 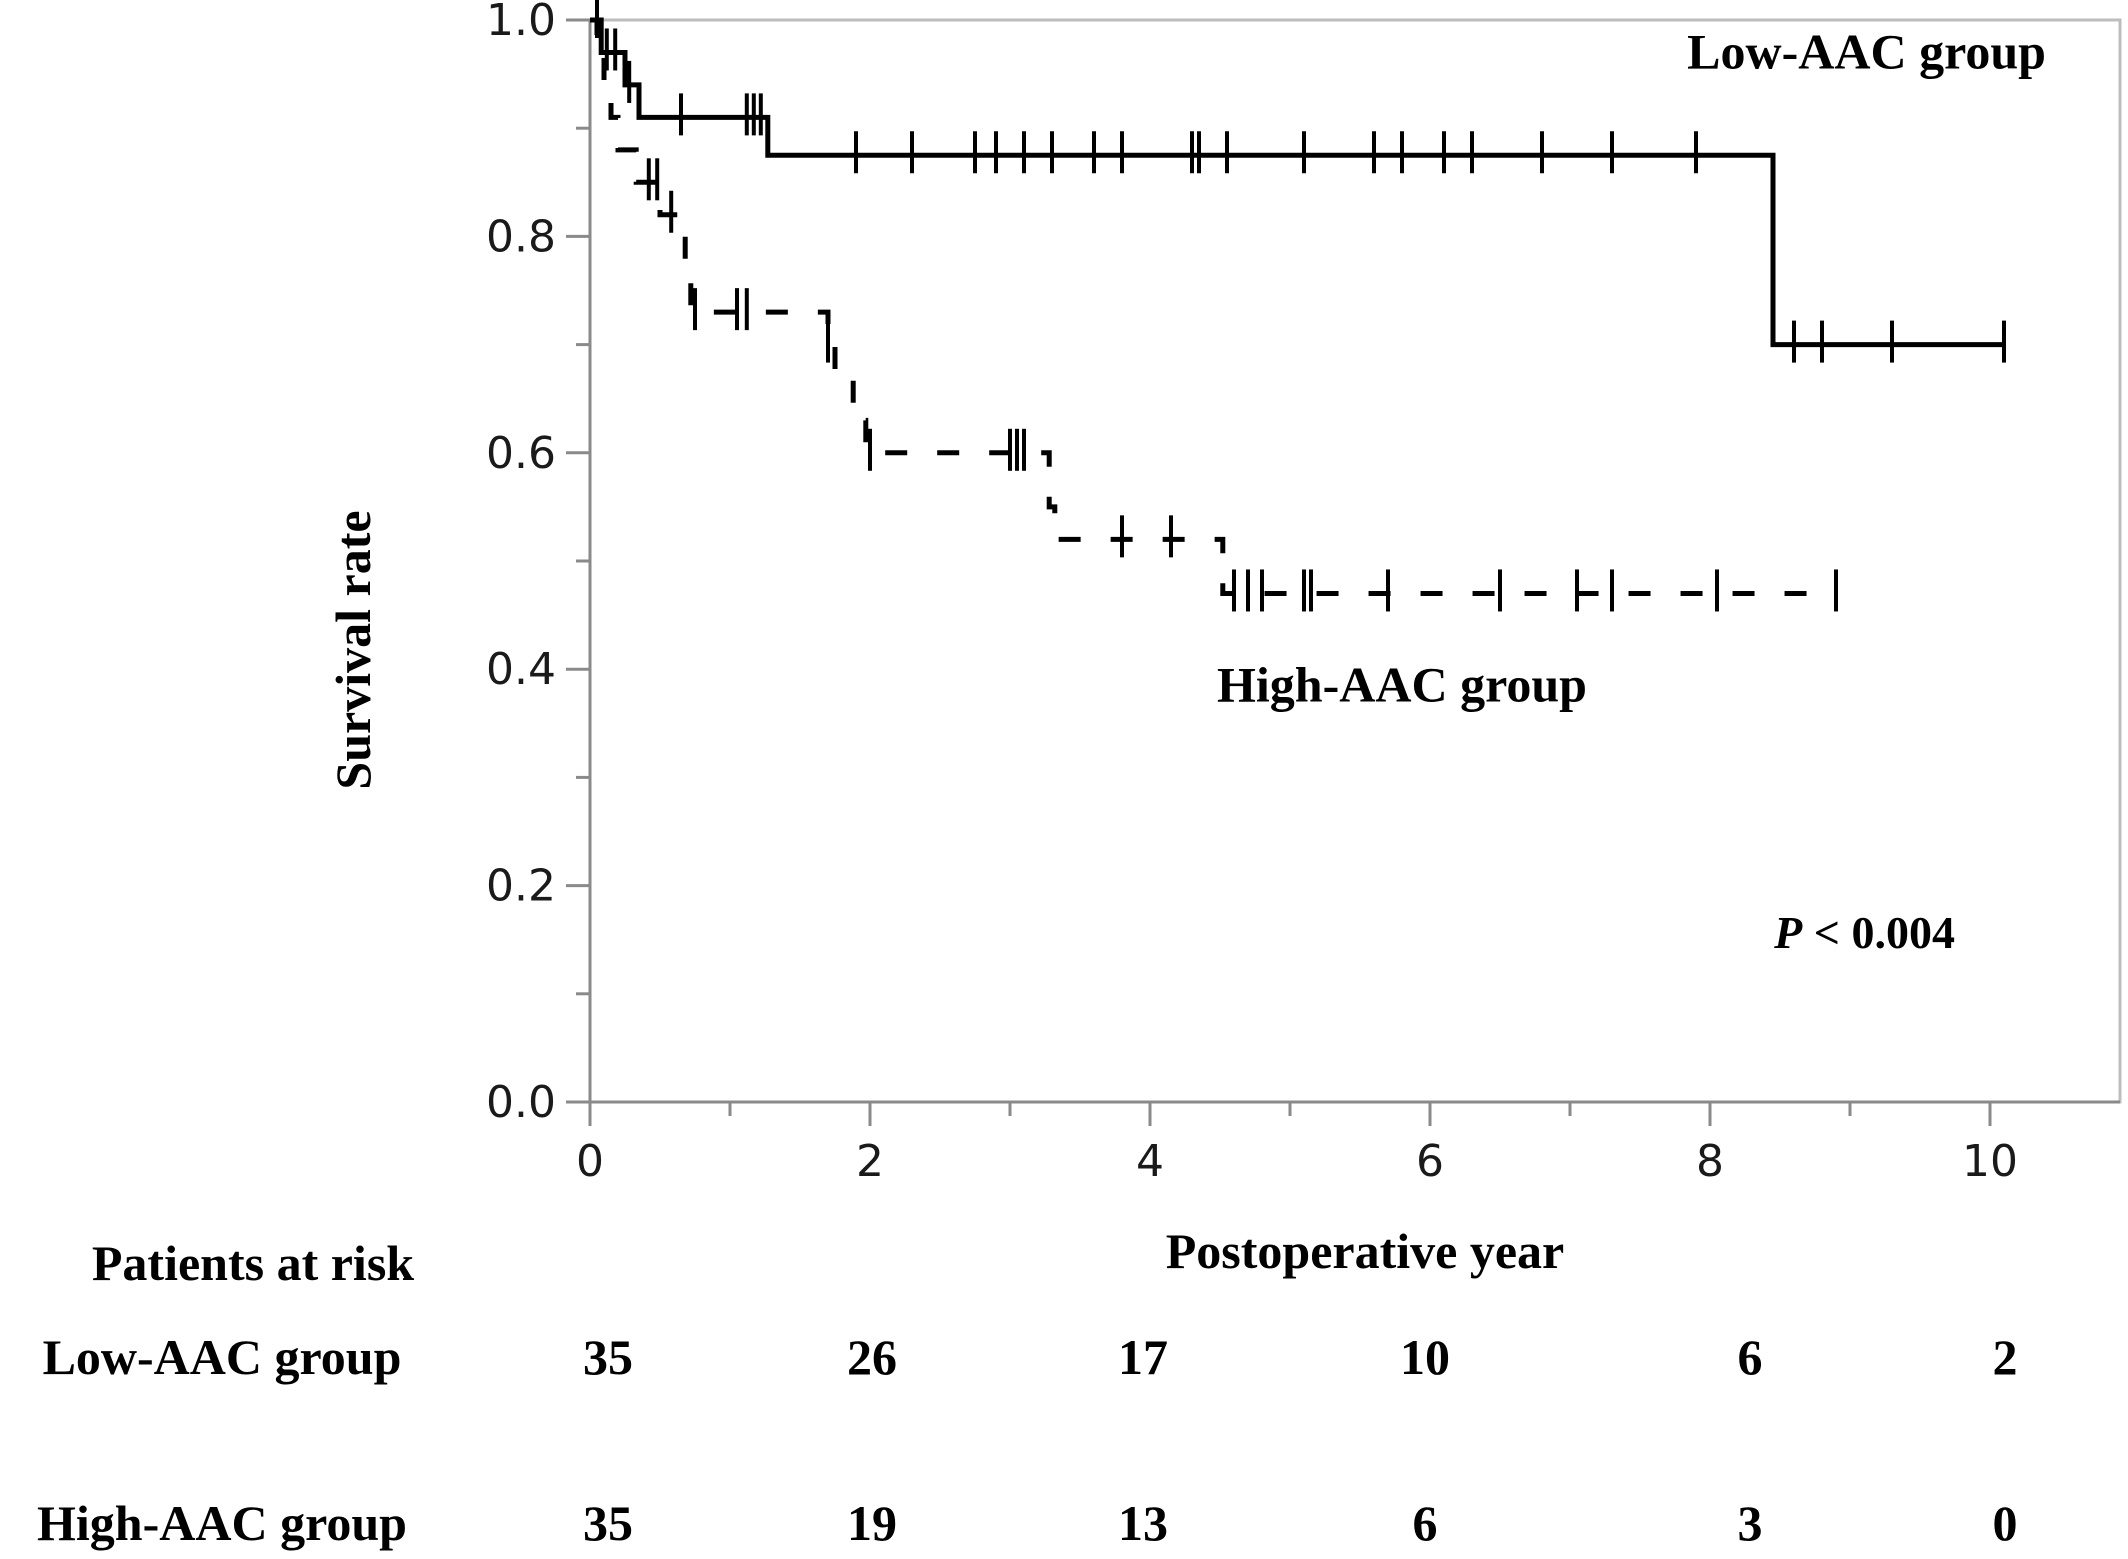 I want to click on low-aac-label: Low-AAC group, so click(x=1866, y=52).